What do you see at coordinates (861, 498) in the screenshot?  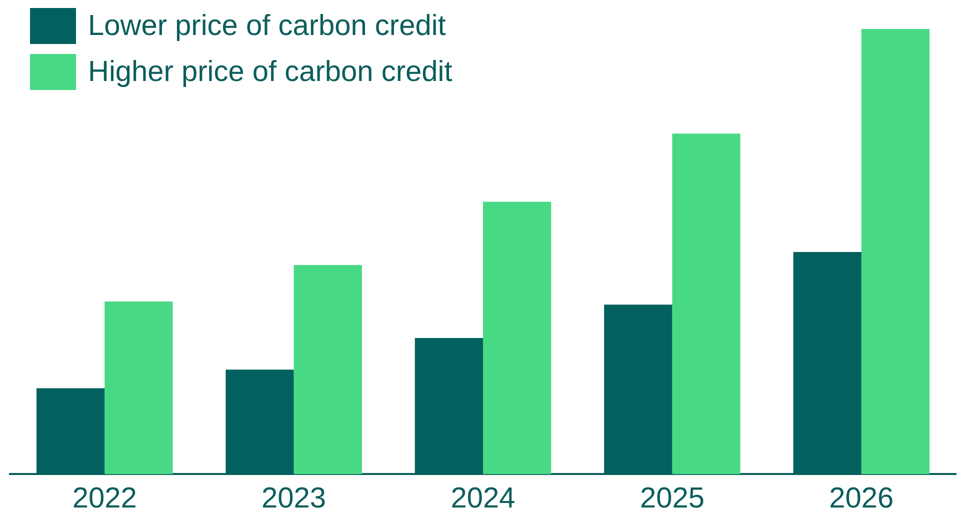 I see `x-tick-label: 2026` at bounding box center [861, 498].